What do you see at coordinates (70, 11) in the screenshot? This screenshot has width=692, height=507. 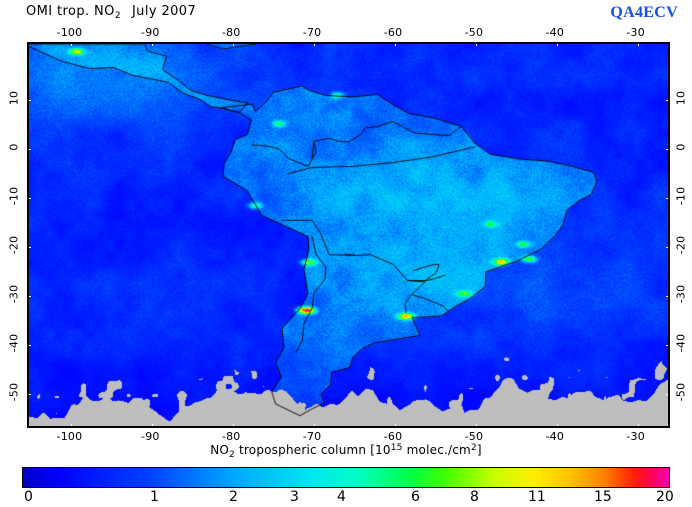 I see `title-species: OMI trop. NO` at bounding box center [70, 11].